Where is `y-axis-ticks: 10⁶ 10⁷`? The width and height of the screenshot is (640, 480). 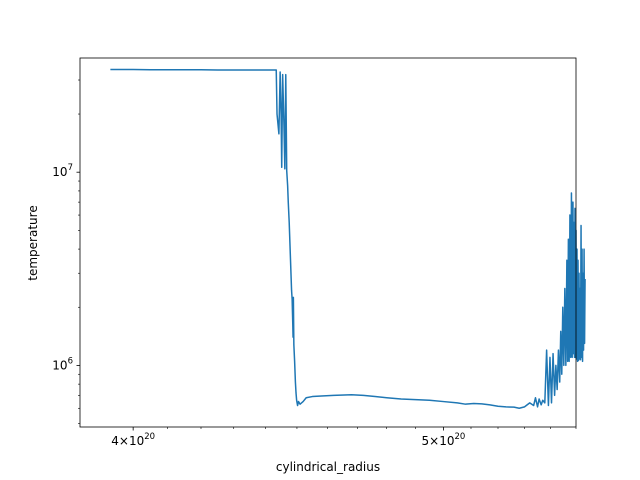 y-axis-ticks: 10⁶ 10⁷ is located at coordinates (66, 251).